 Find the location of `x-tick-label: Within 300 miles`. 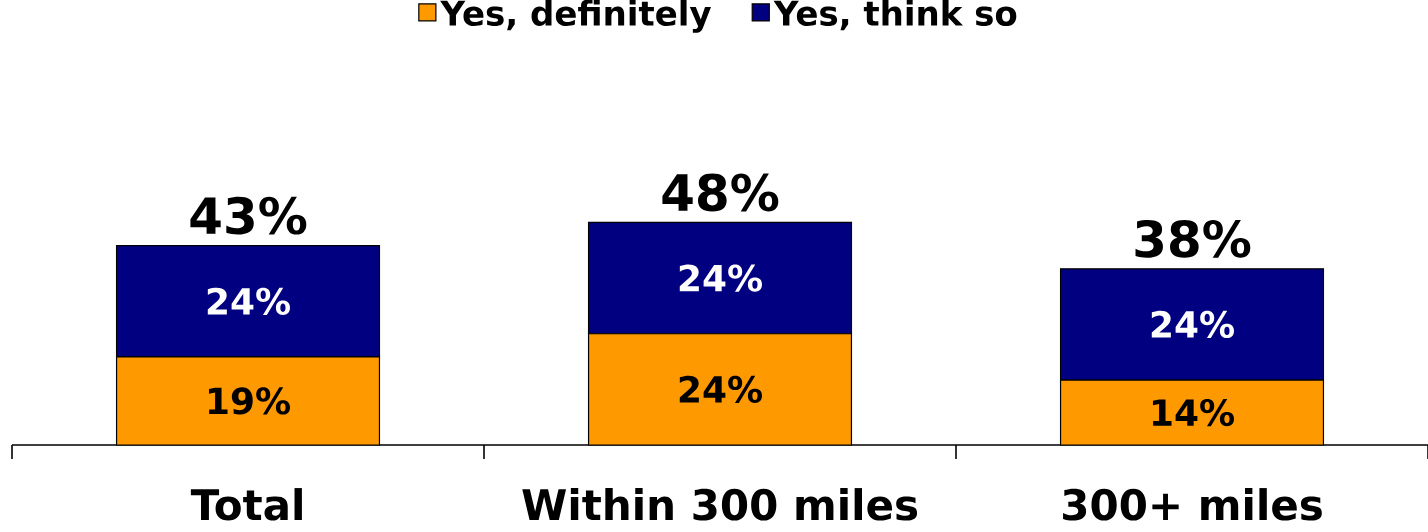

x-tick-label: Within 300 miles is located at coordinates (720, 504).